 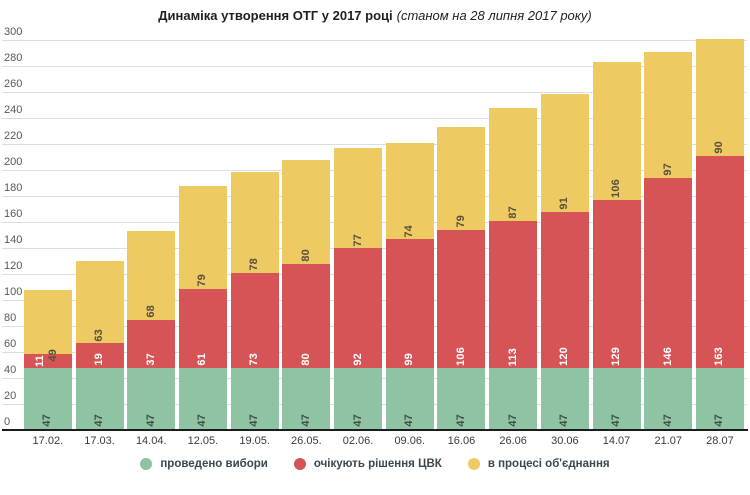 I want to click on bar-value-label: 63, so click(x=99, y=335).